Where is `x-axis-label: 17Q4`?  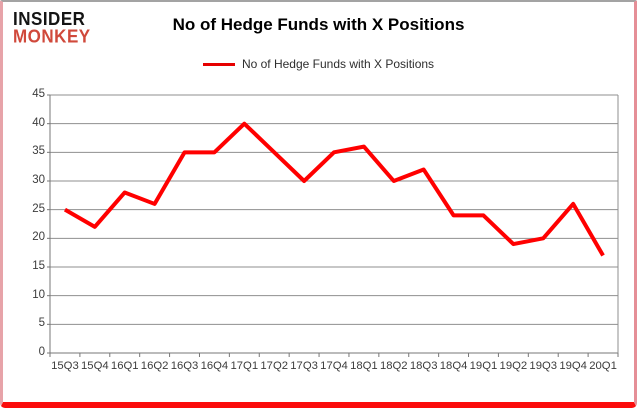 x-axis-label: 17Q4 is located at coordinates (334, 366).